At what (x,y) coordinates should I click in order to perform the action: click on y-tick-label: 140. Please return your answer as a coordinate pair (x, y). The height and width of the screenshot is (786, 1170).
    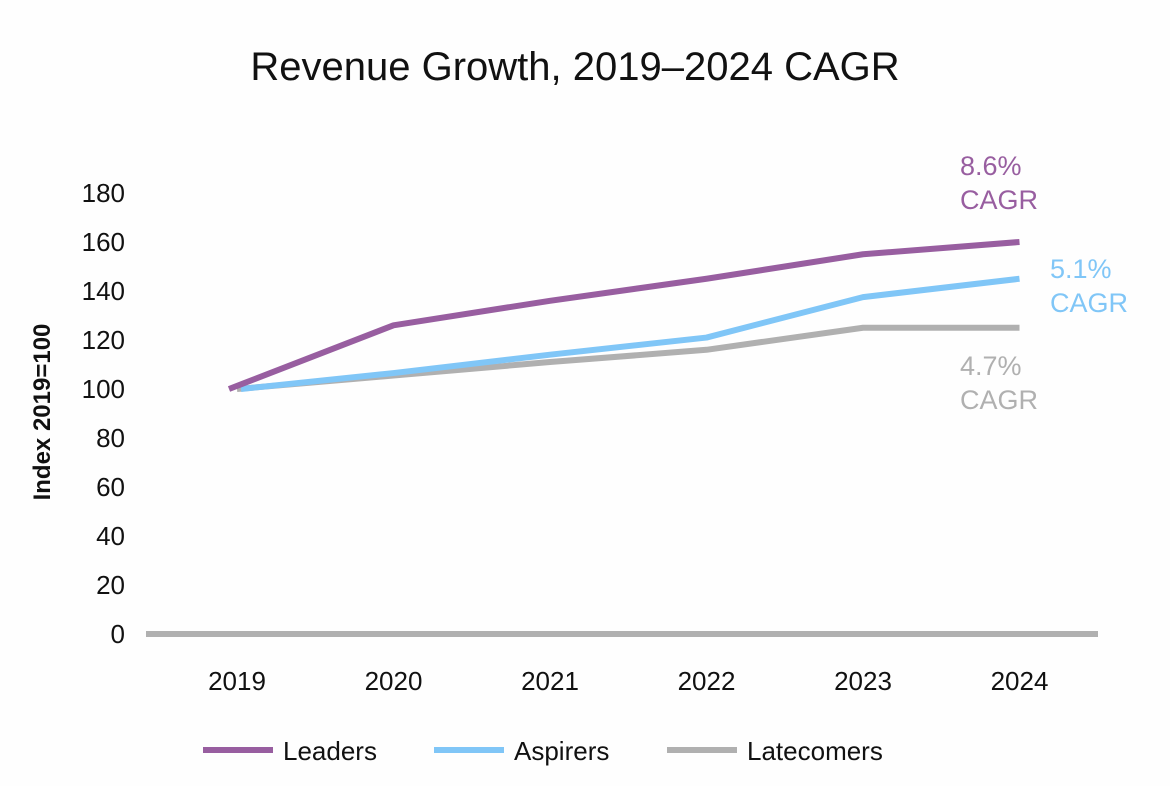
    Looking at the image, I should click on (103, 291).